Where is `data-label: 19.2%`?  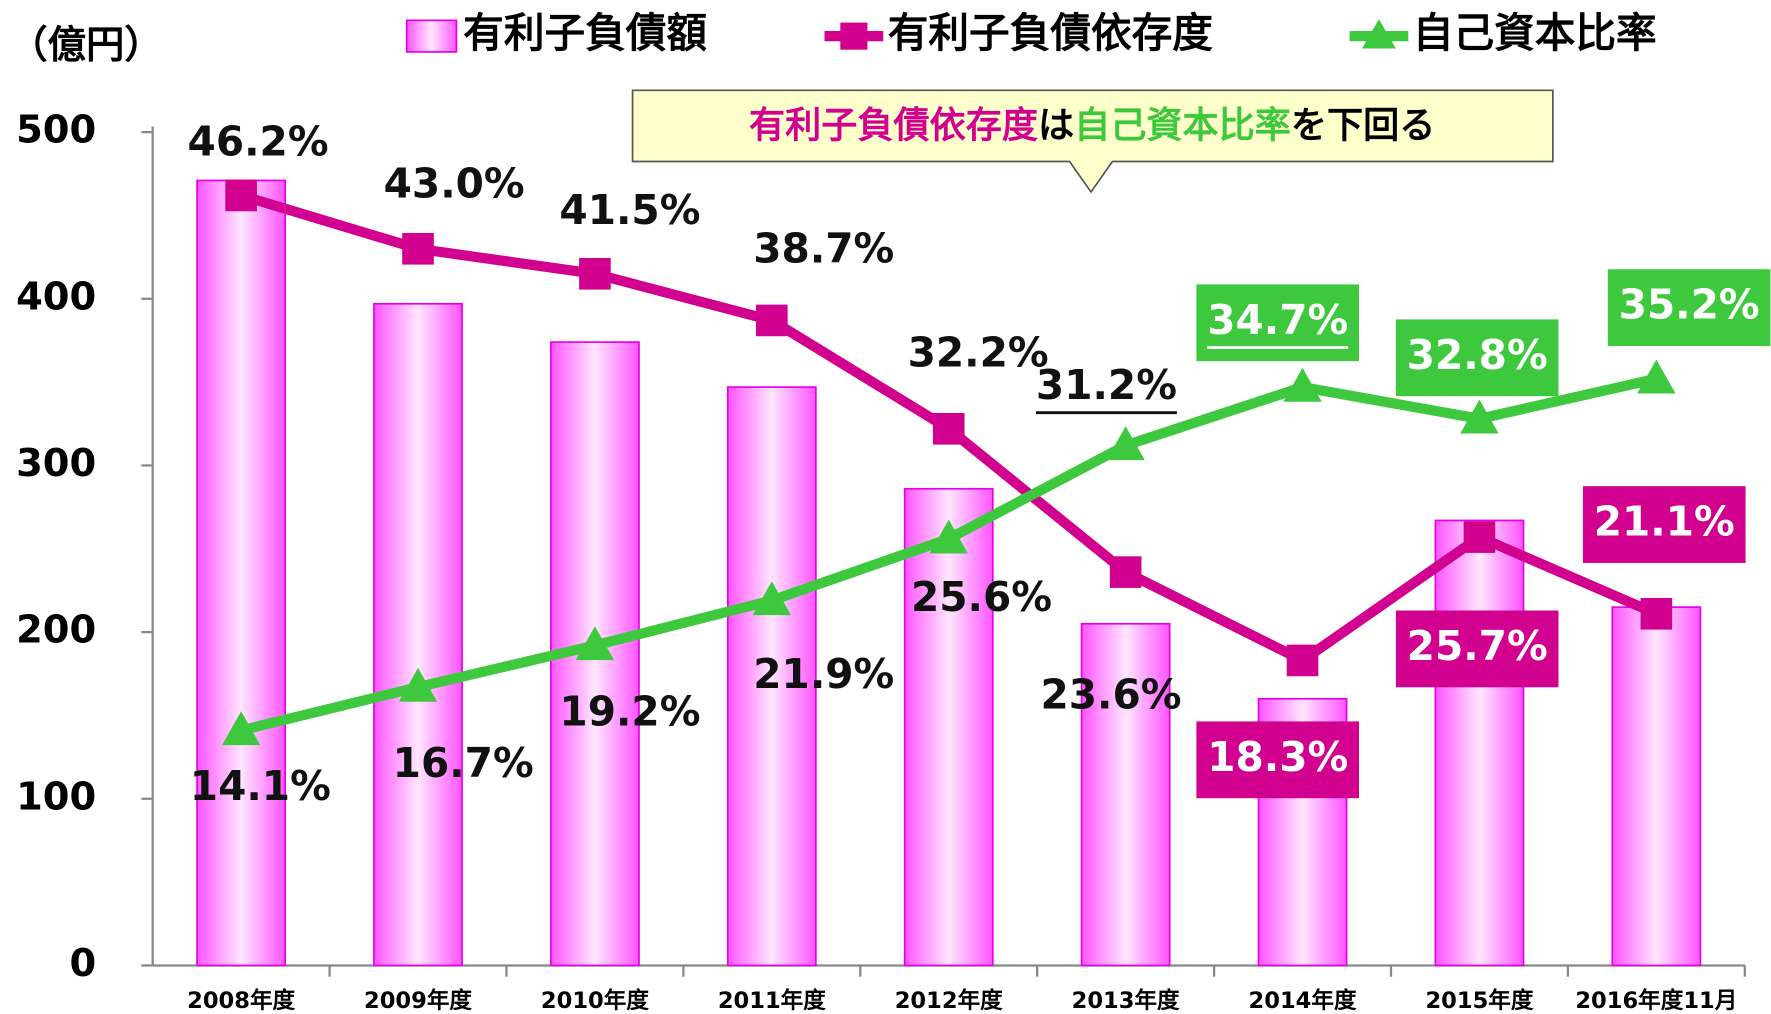 data-label: 19.2% is located at coordinates (629, 711).